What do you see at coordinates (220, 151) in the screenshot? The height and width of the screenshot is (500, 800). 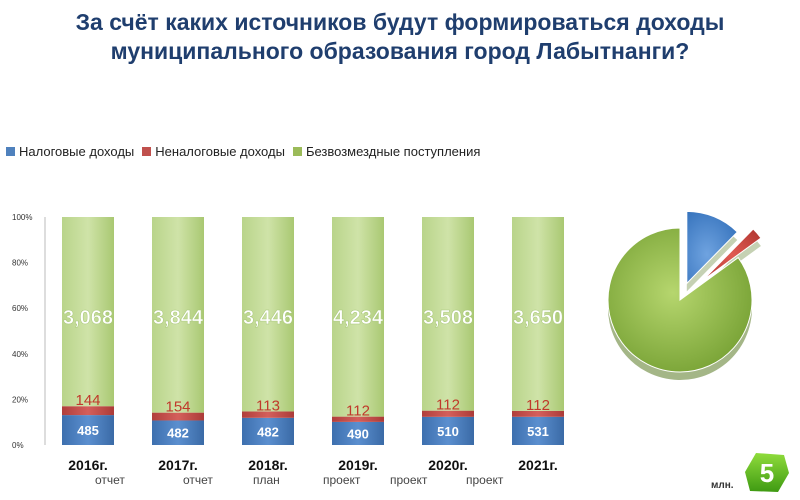 I see `legend-label-nontax: Неналоговые доходы` at bounding box center [220, 151].